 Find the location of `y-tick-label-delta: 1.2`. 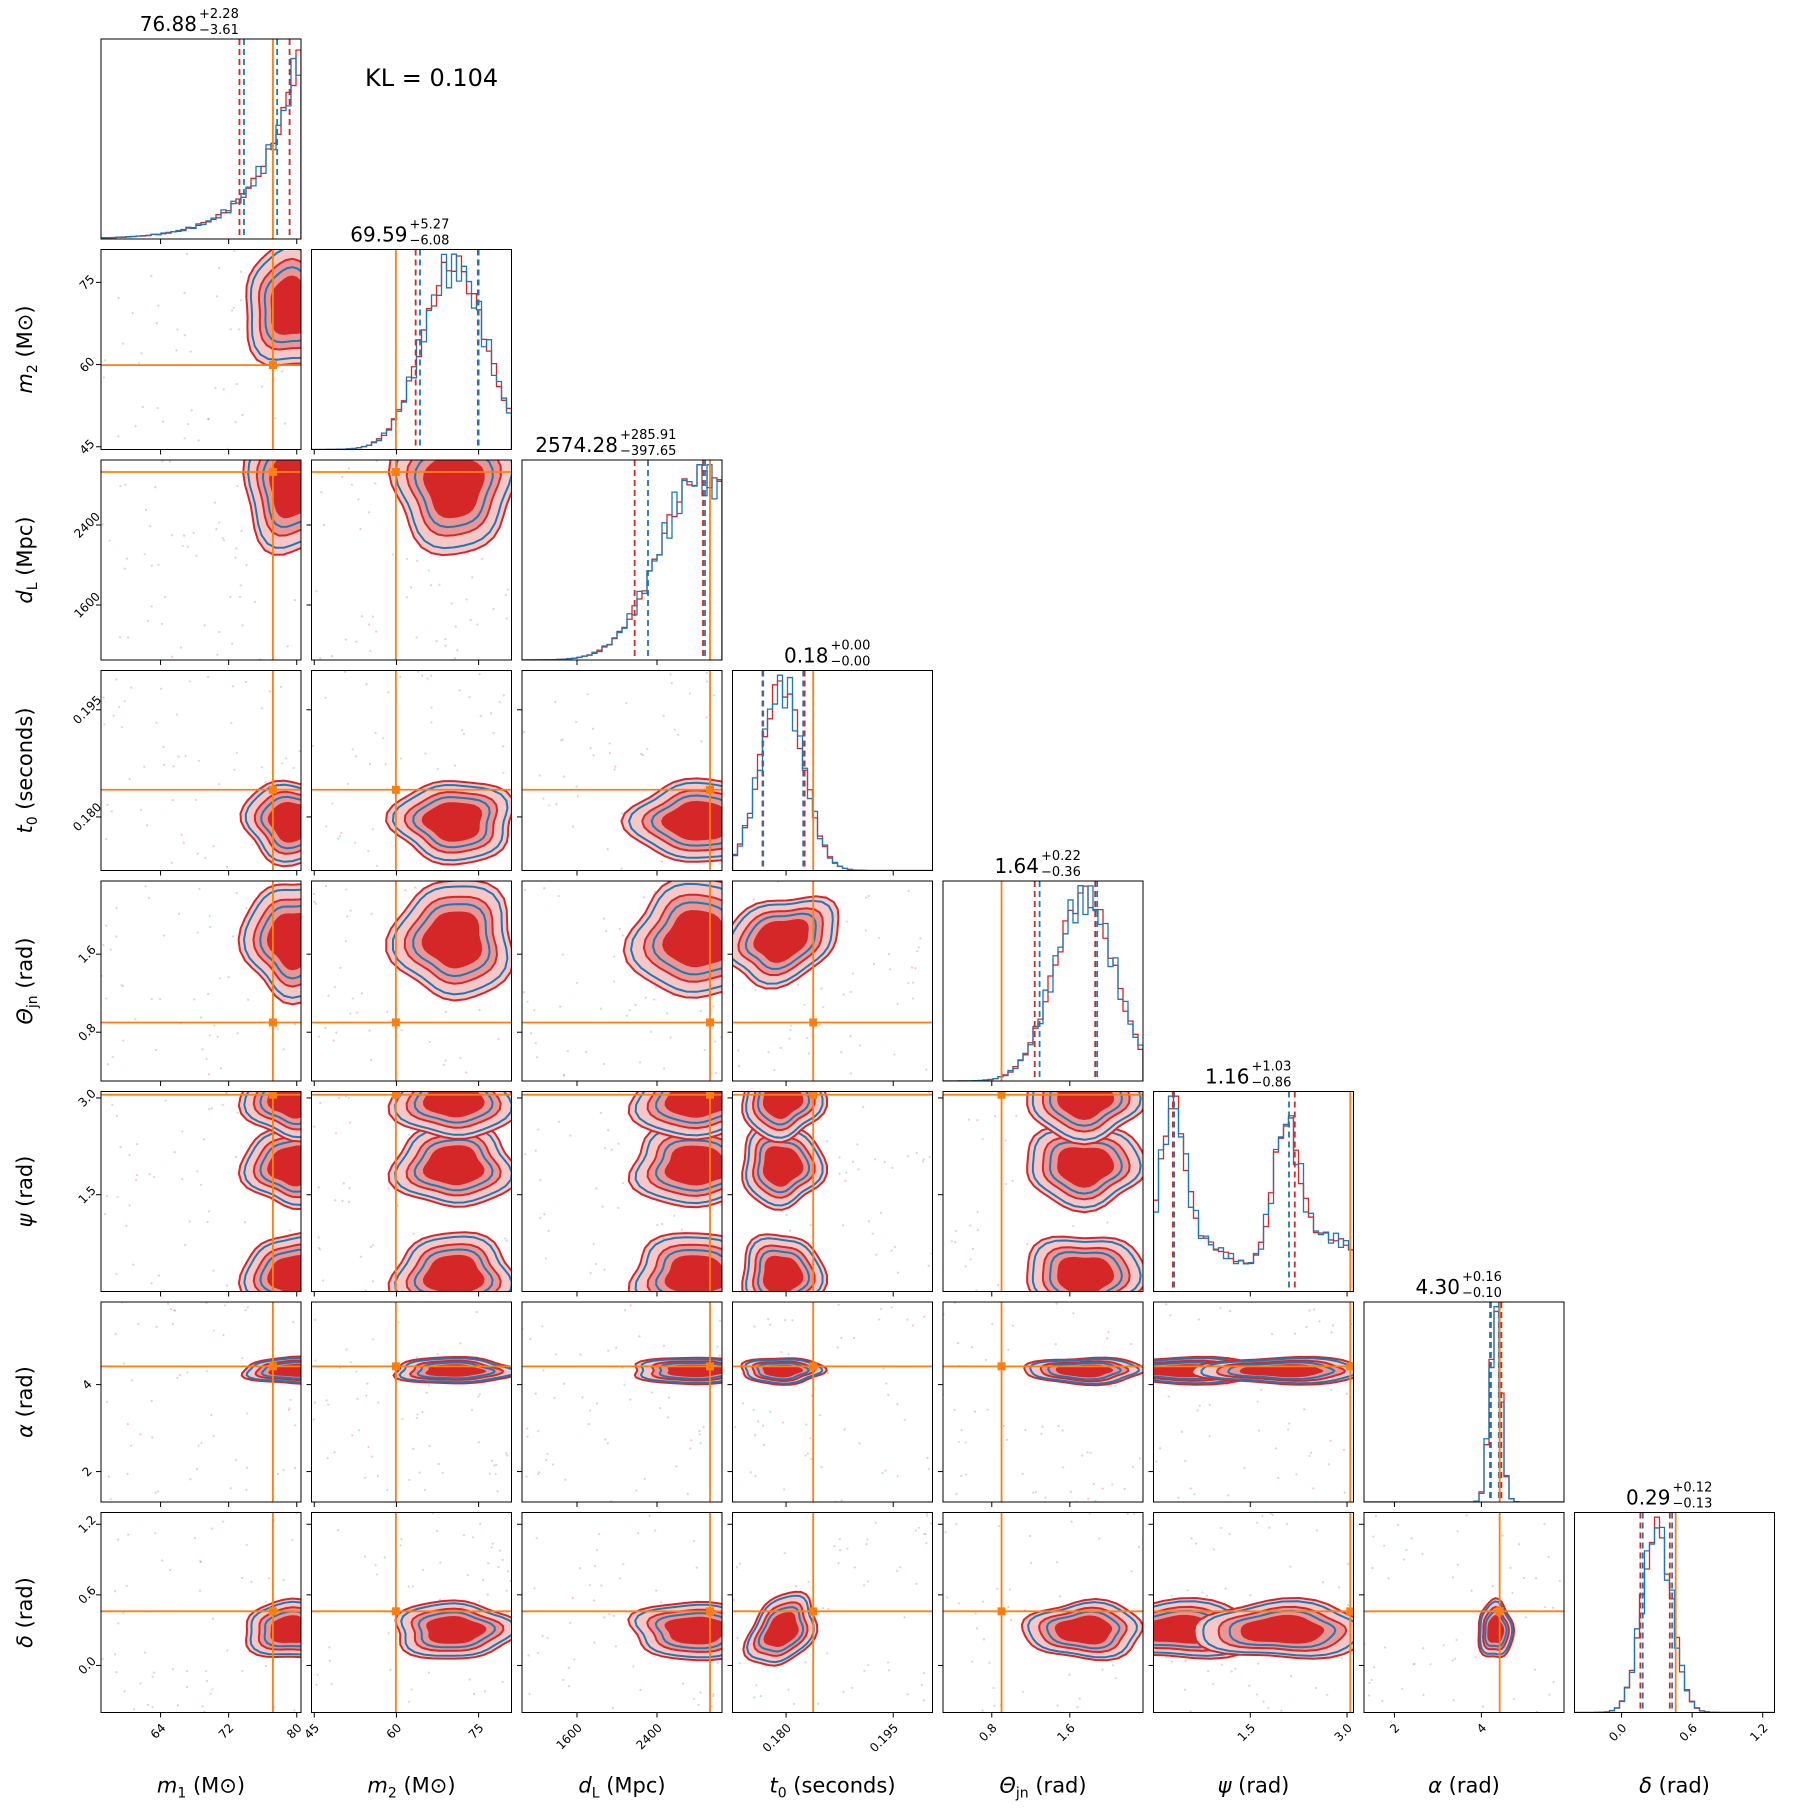

y-tick-label-delta: 1.2 is located at coordinates (86, 1524).